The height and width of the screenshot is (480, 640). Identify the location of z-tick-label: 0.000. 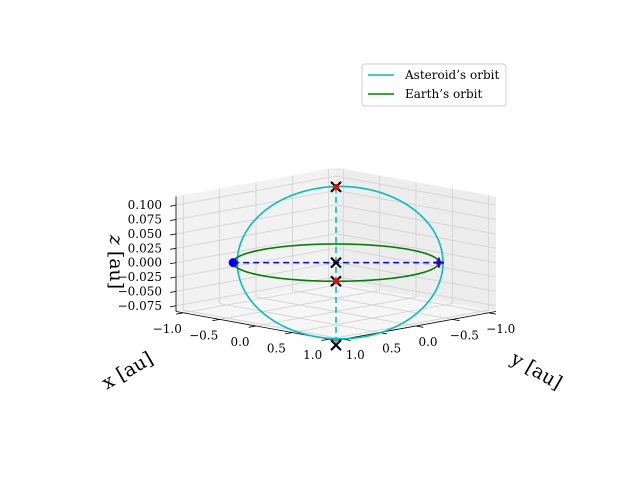
(145, 263).